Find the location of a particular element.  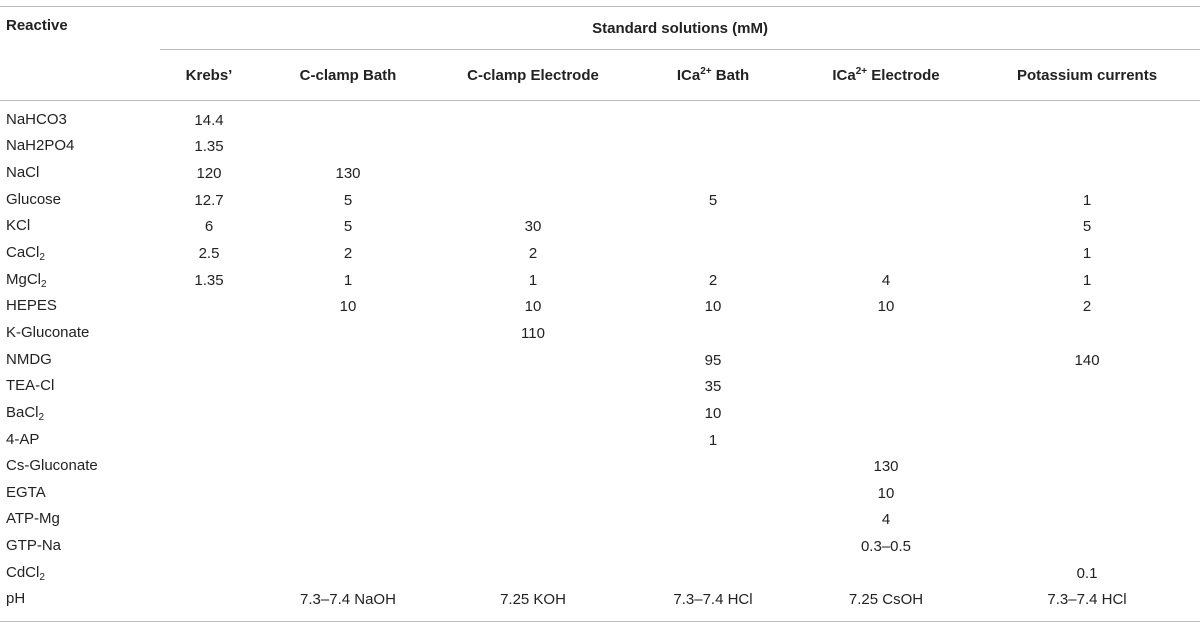

table-row: Cs-Gluconate 130 is located at coordinates (600, 466).